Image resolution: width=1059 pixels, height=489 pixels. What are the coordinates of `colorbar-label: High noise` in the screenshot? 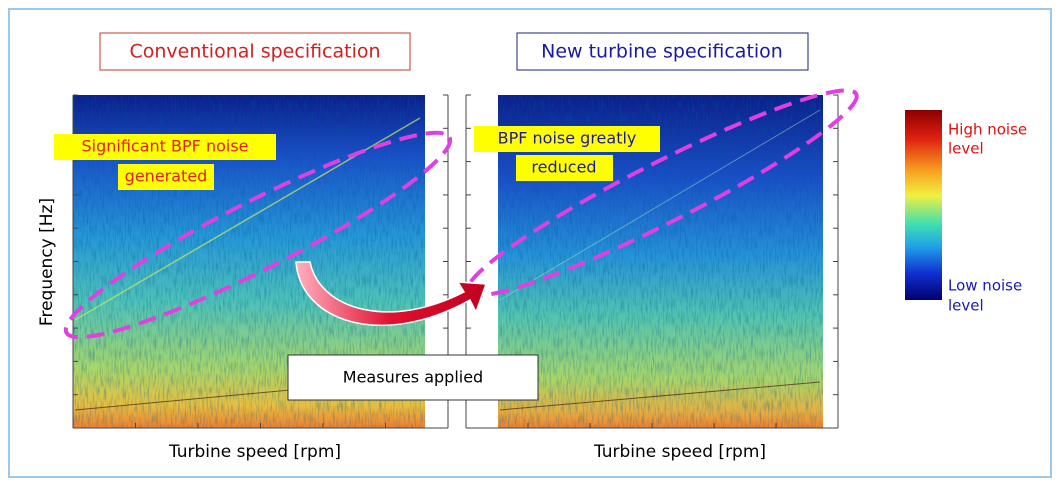 It's located at (987, 130).